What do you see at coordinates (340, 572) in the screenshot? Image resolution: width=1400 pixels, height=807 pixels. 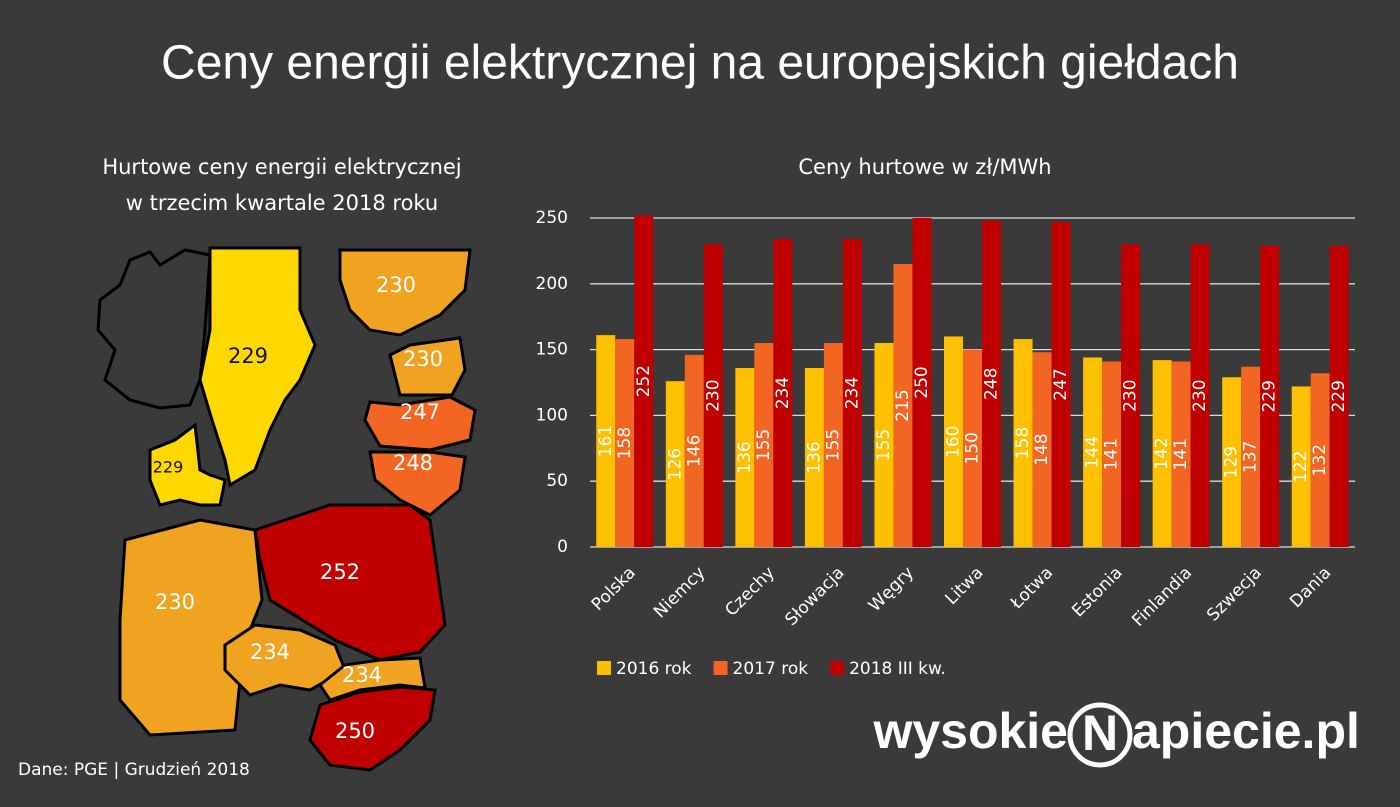 I see `map-label: 252` at bounding box center [340, 572].